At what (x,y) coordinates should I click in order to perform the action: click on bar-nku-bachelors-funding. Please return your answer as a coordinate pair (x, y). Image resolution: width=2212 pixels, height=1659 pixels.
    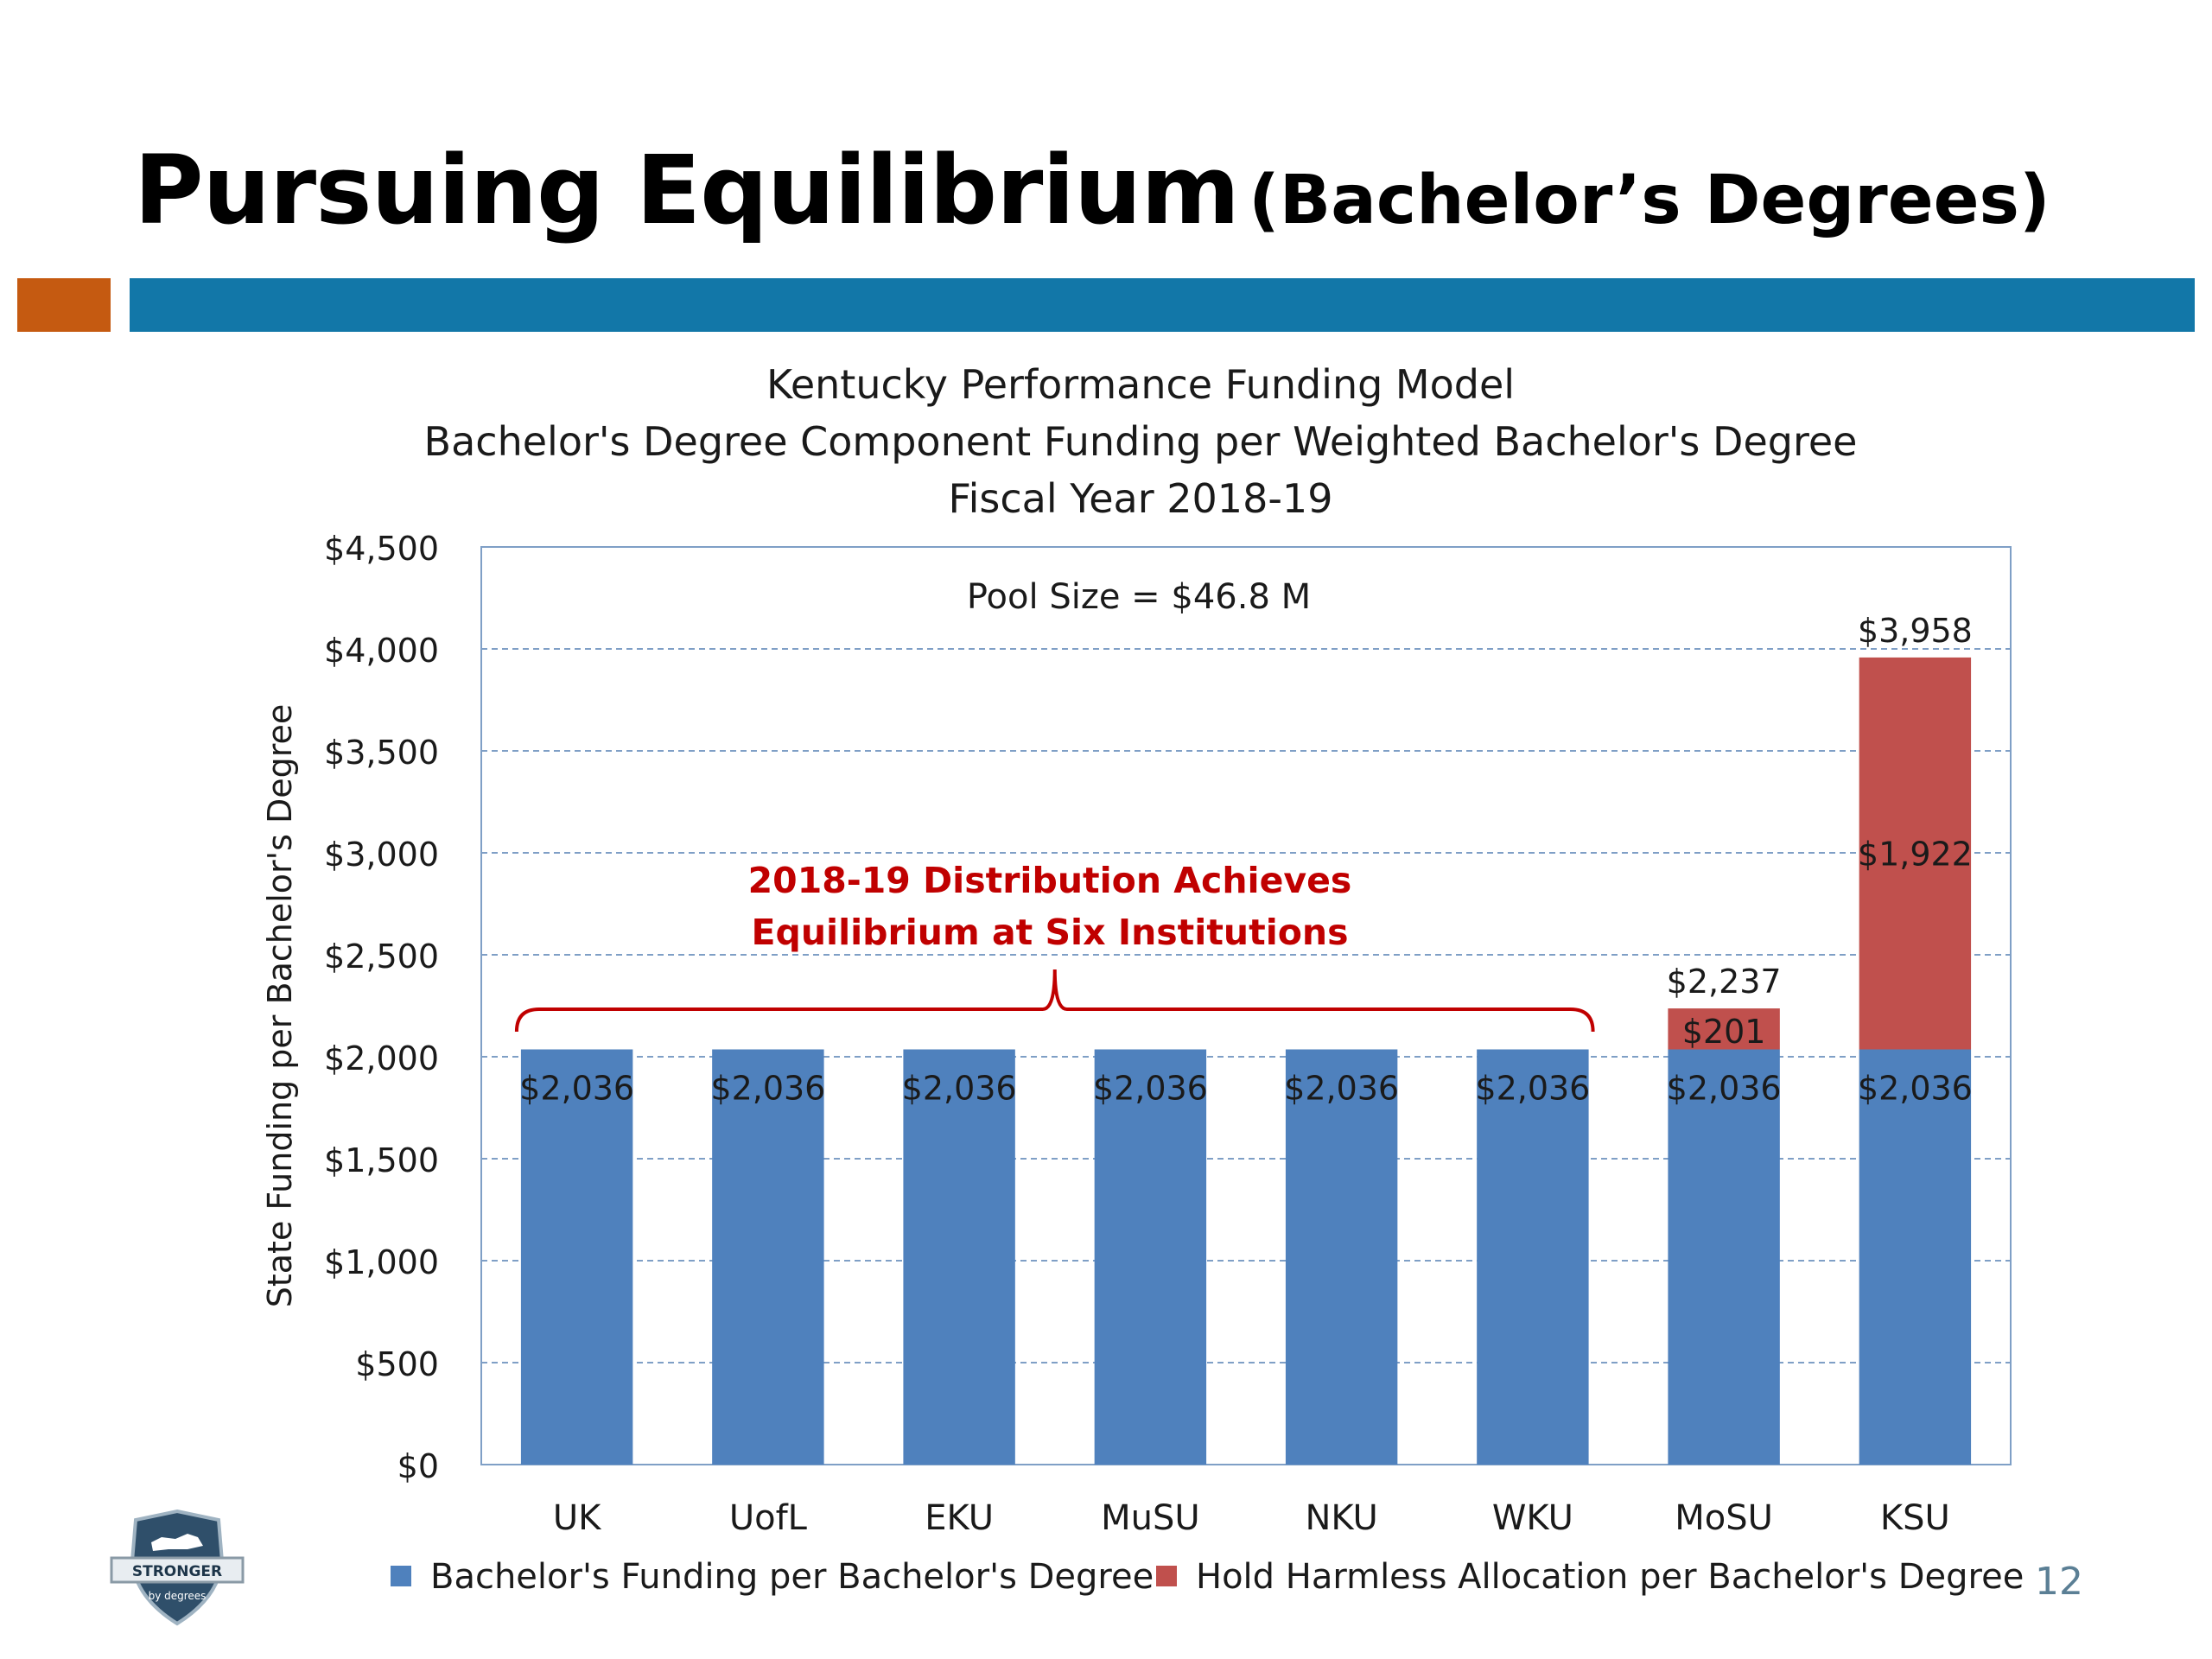
    Looking at the image, I should click on (1341, 1257).